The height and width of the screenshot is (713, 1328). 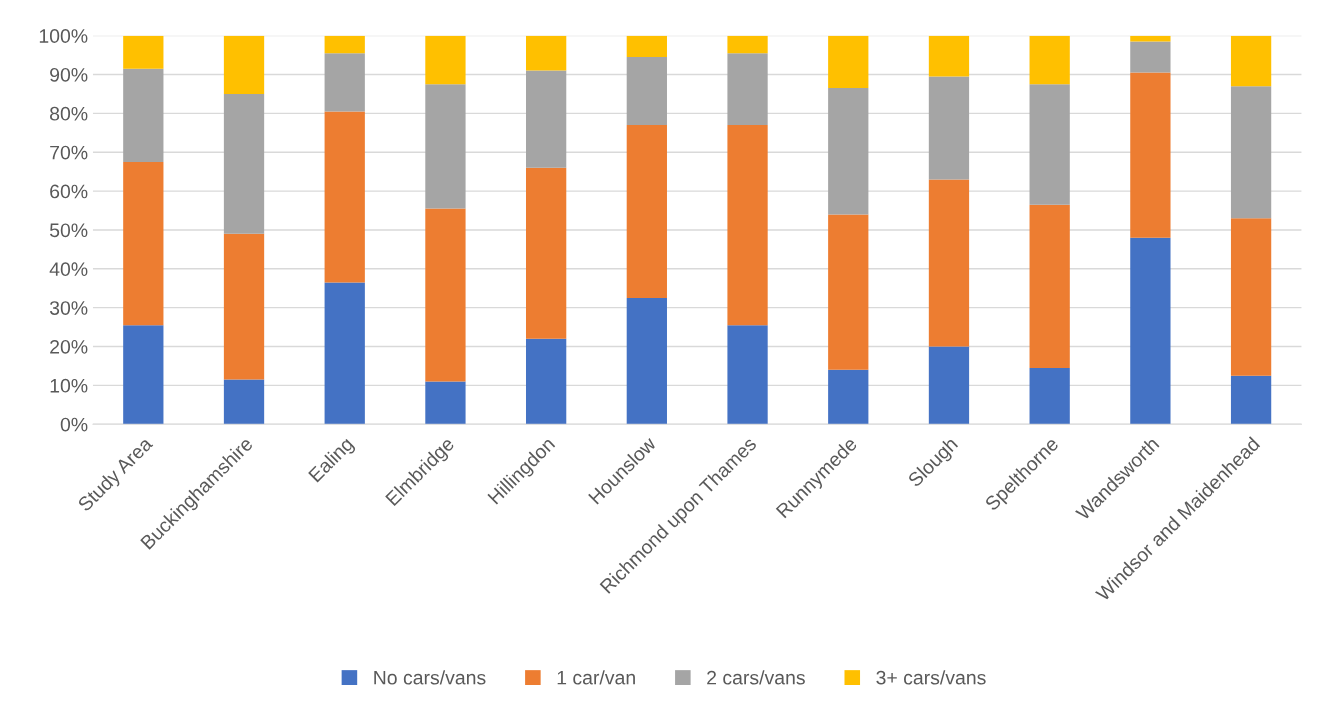 What do you see at coordinates (931, 677) in the screenshot?
I see `legend-label: 3+ cars/vans` at bounding box center [931, 677].